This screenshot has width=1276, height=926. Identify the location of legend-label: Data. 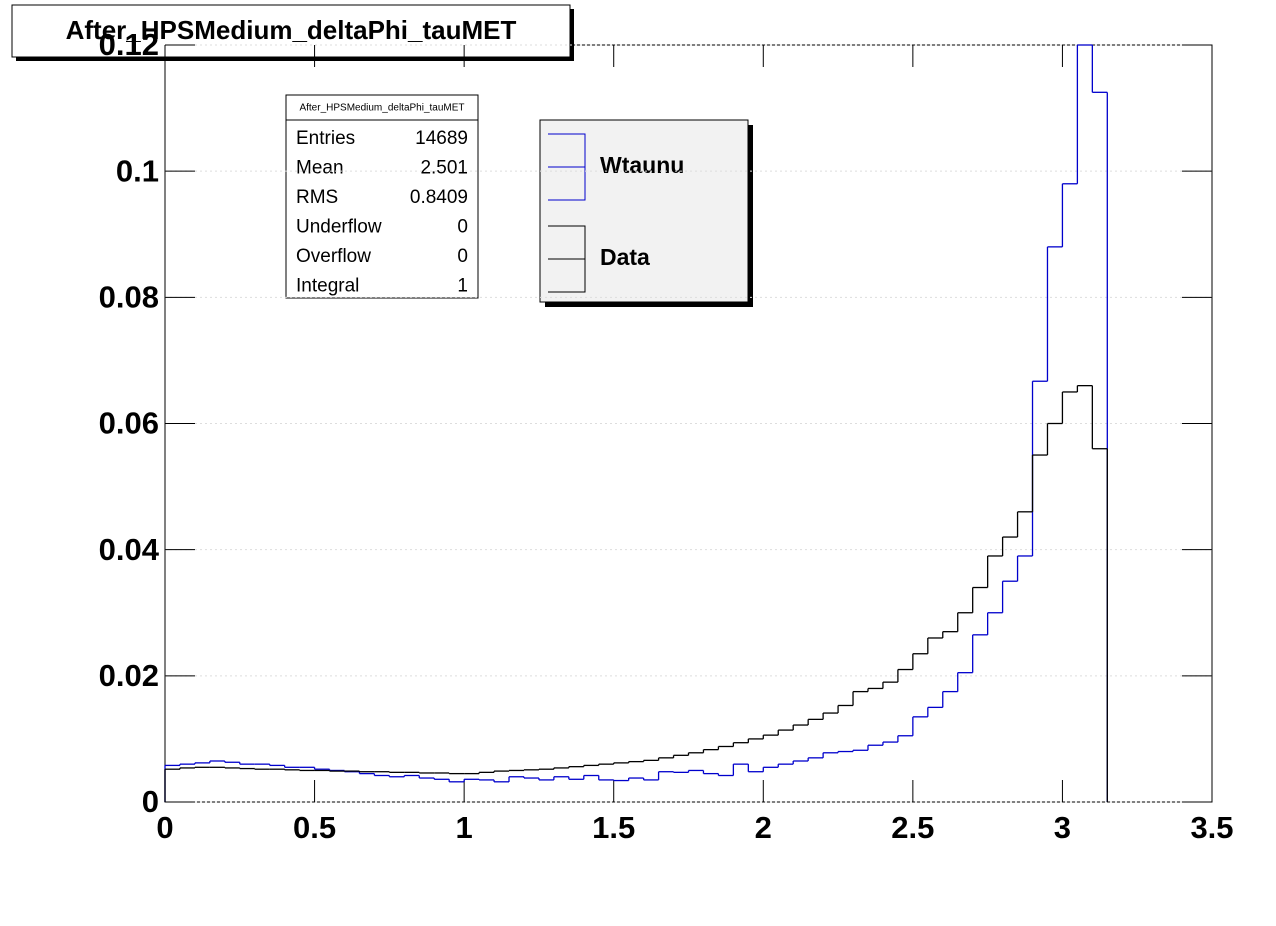
(625, 257).